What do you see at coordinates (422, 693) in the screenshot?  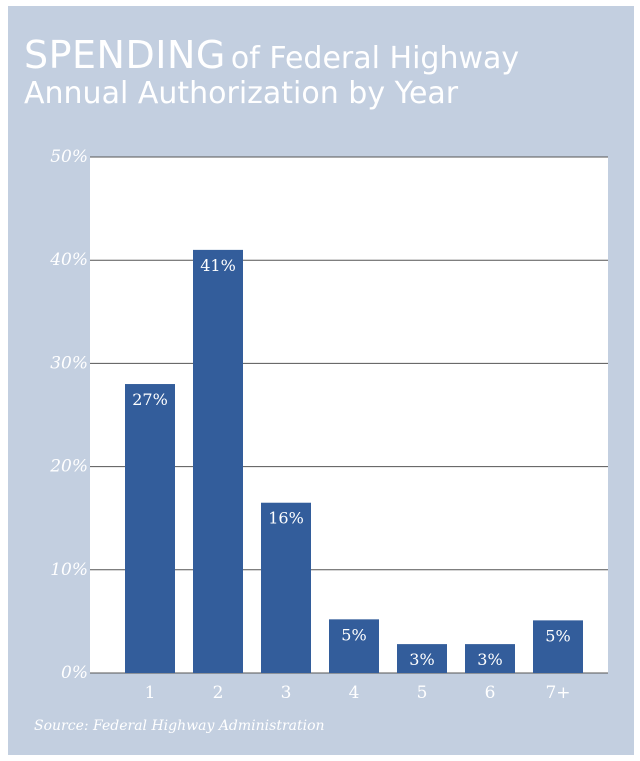 I see `x-tick-label: 5` at bounding box center [422, 693].